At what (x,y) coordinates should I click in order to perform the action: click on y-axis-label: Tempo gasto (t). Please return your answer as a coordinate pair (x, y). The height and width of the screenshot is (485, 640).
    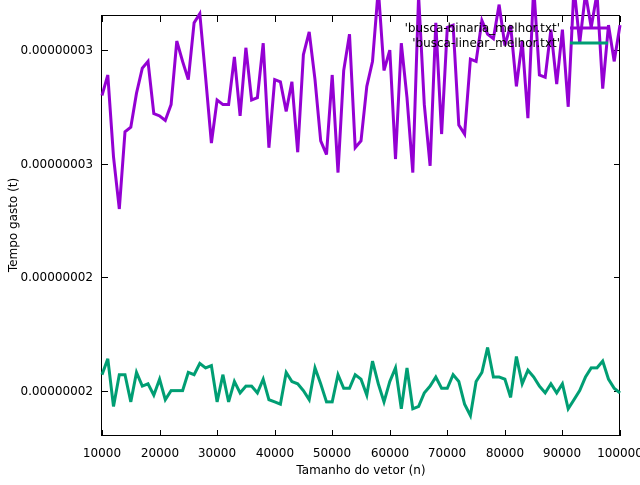
    Looking at the image, I should click on (13, 225).